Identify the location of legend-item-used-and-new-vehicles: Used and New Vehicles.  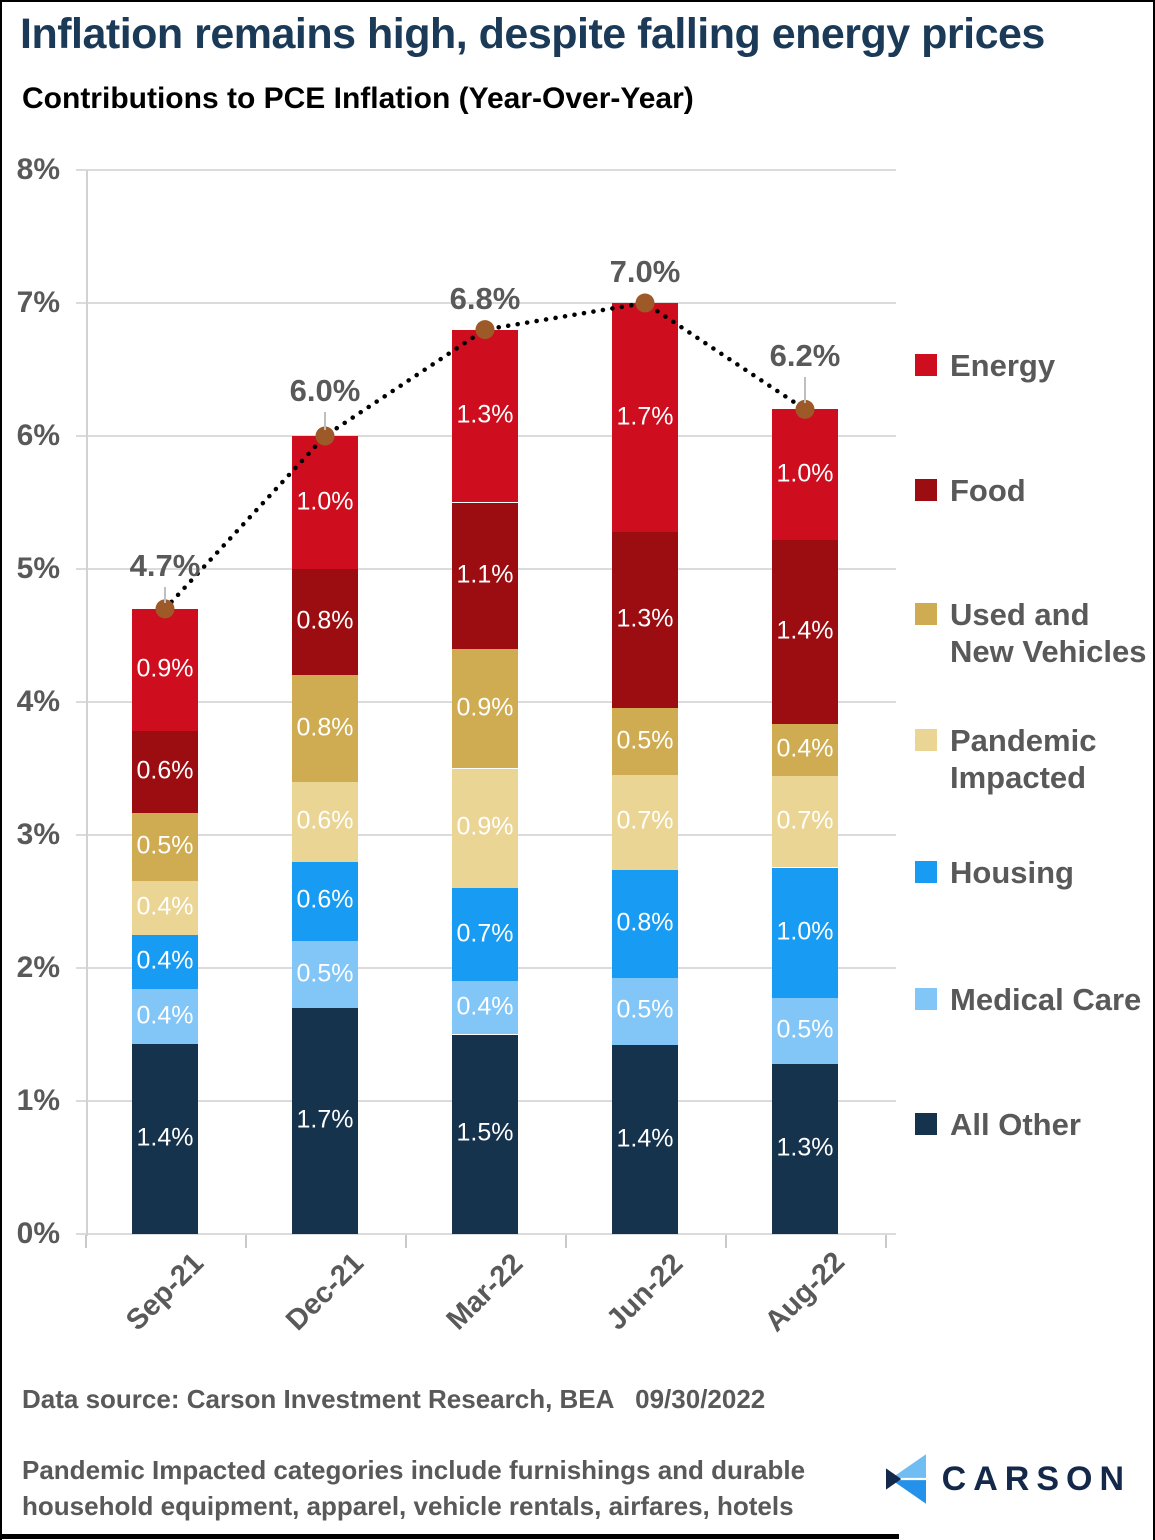
(1030, 633).